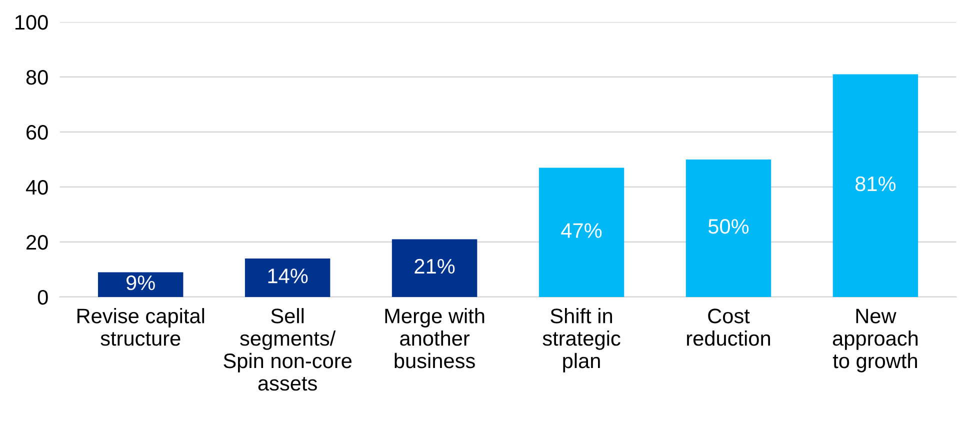  I want to click on x-tick-label: Shift in strategic plan, so click(581, 340).